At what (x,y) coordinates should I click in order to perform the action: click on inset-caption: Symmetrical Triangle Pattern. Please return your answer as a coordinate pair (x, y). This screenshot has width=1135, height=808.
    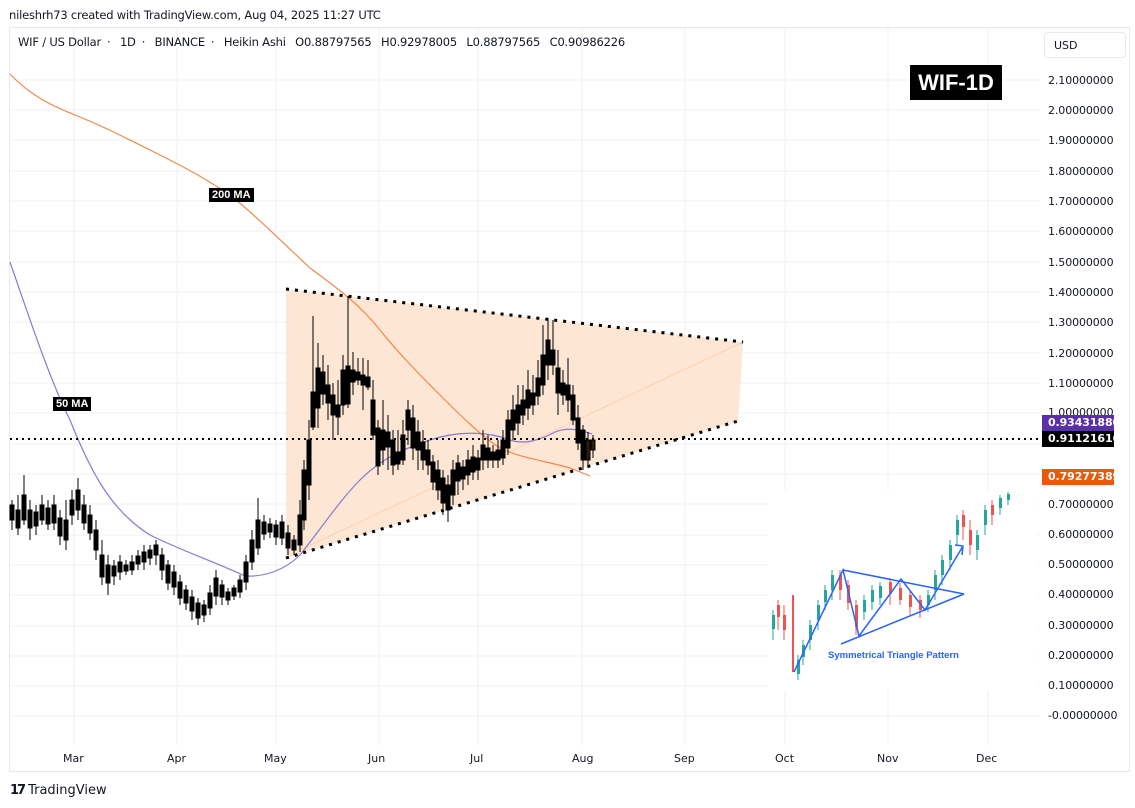
    Looking at the image, I should click on (893, 655).